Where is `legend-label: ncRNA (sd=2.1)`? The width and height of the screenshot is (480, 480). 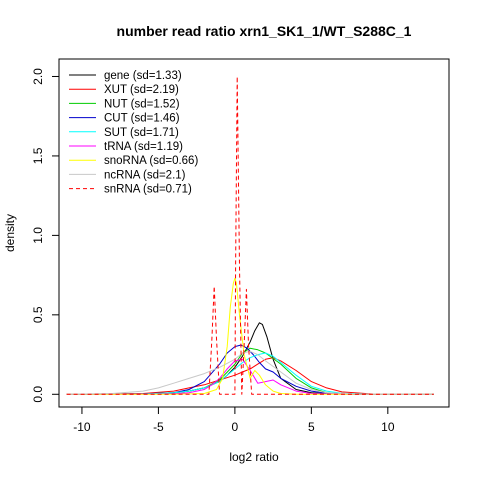
legend-label: ncRNA (sd=2.1) is located at coordinates (145, 175).